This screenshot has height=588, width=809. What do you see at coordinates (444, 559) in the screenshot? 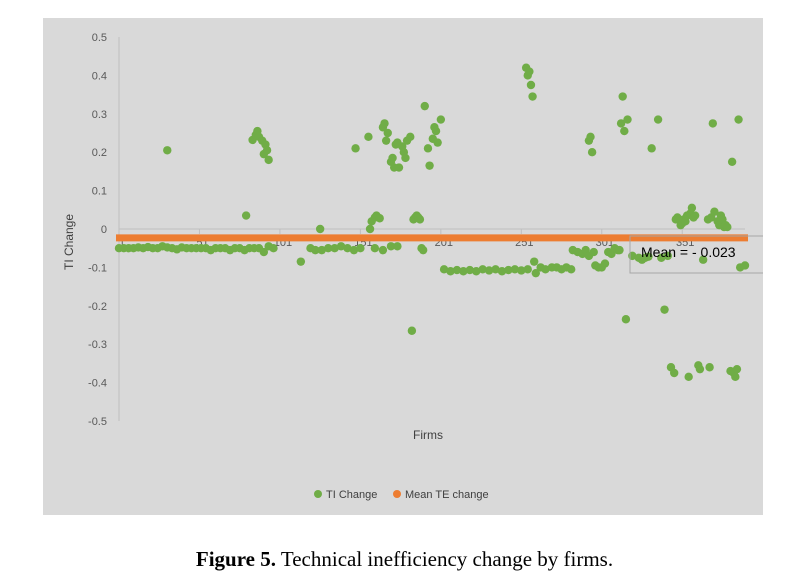
I see `caption-text: Technical inefficiency change by firms.` at bounding box center [444, 559].